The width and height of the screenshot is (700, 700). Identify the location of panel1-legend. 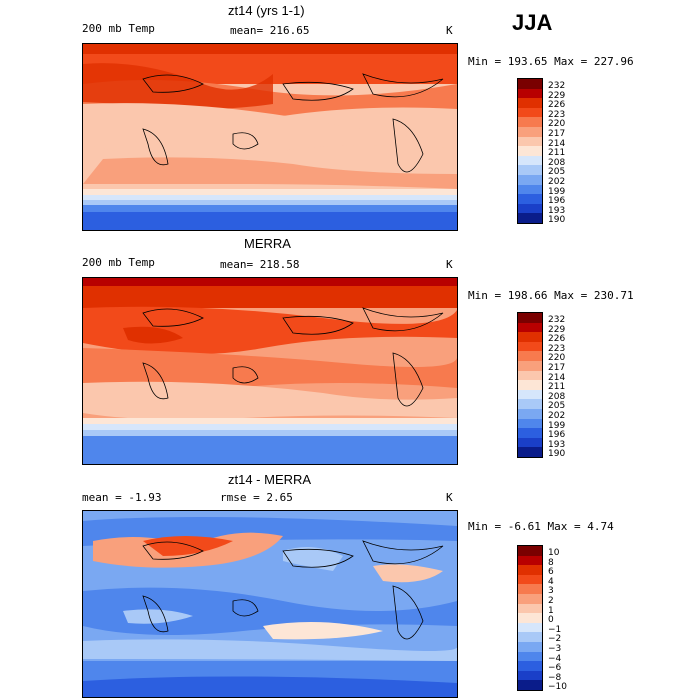
(530, 151).